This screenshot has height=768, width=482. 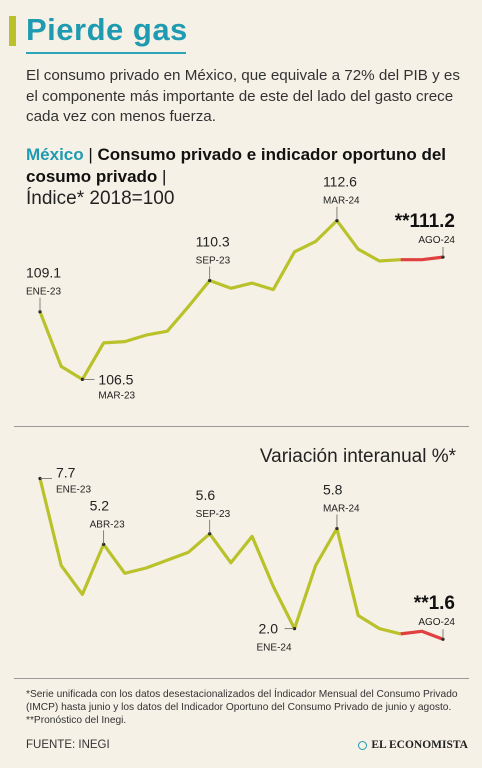 I want to click on index-annotation-date: ENE-23, so click(x=43, y=292).